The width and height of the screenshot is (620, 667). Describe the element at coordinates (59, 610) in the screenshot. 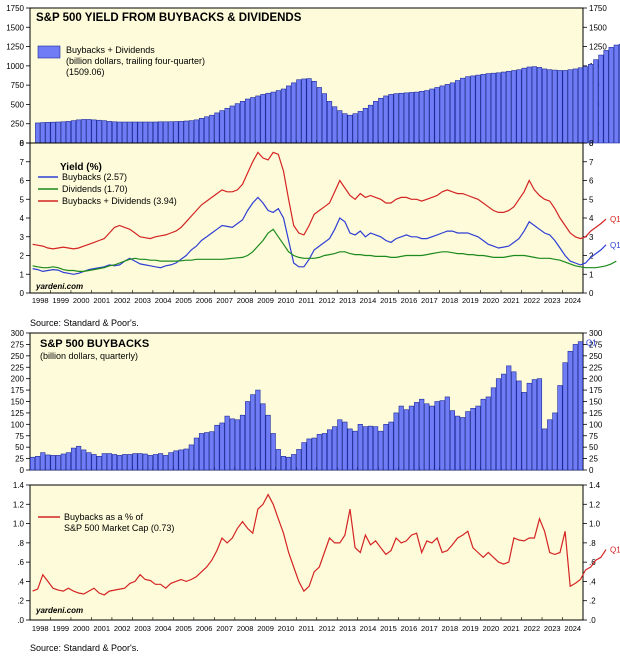

I see `p4-watermark: yardeni.com` at that location.